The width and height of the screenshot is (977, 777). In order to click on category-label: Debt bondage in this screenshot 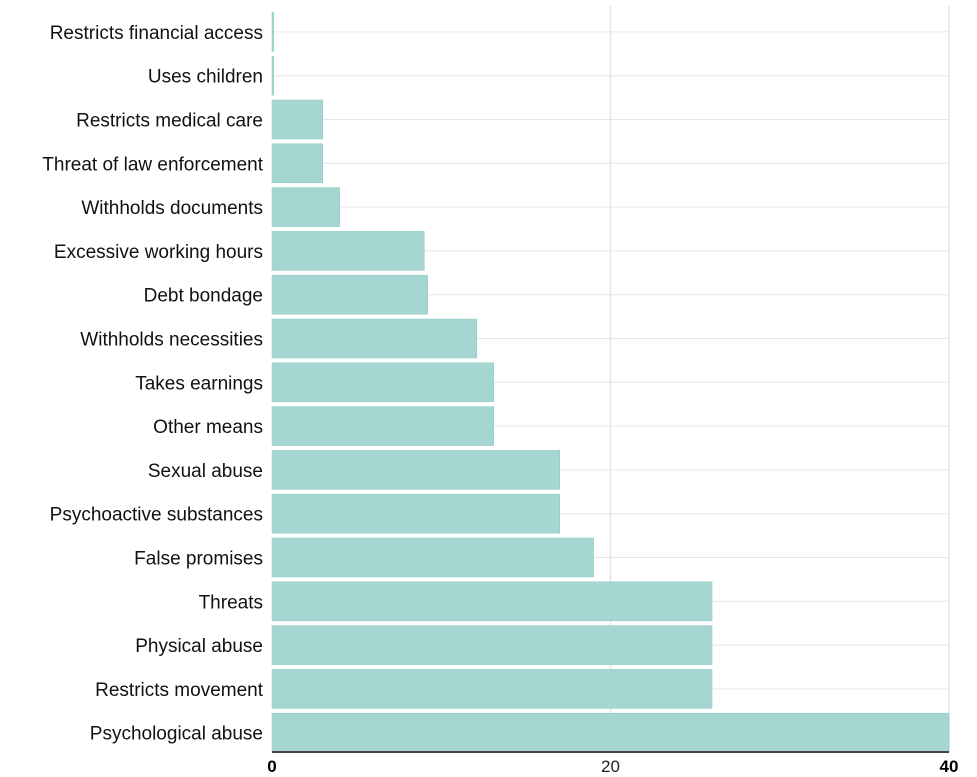, I will do `click(203, 296)`.